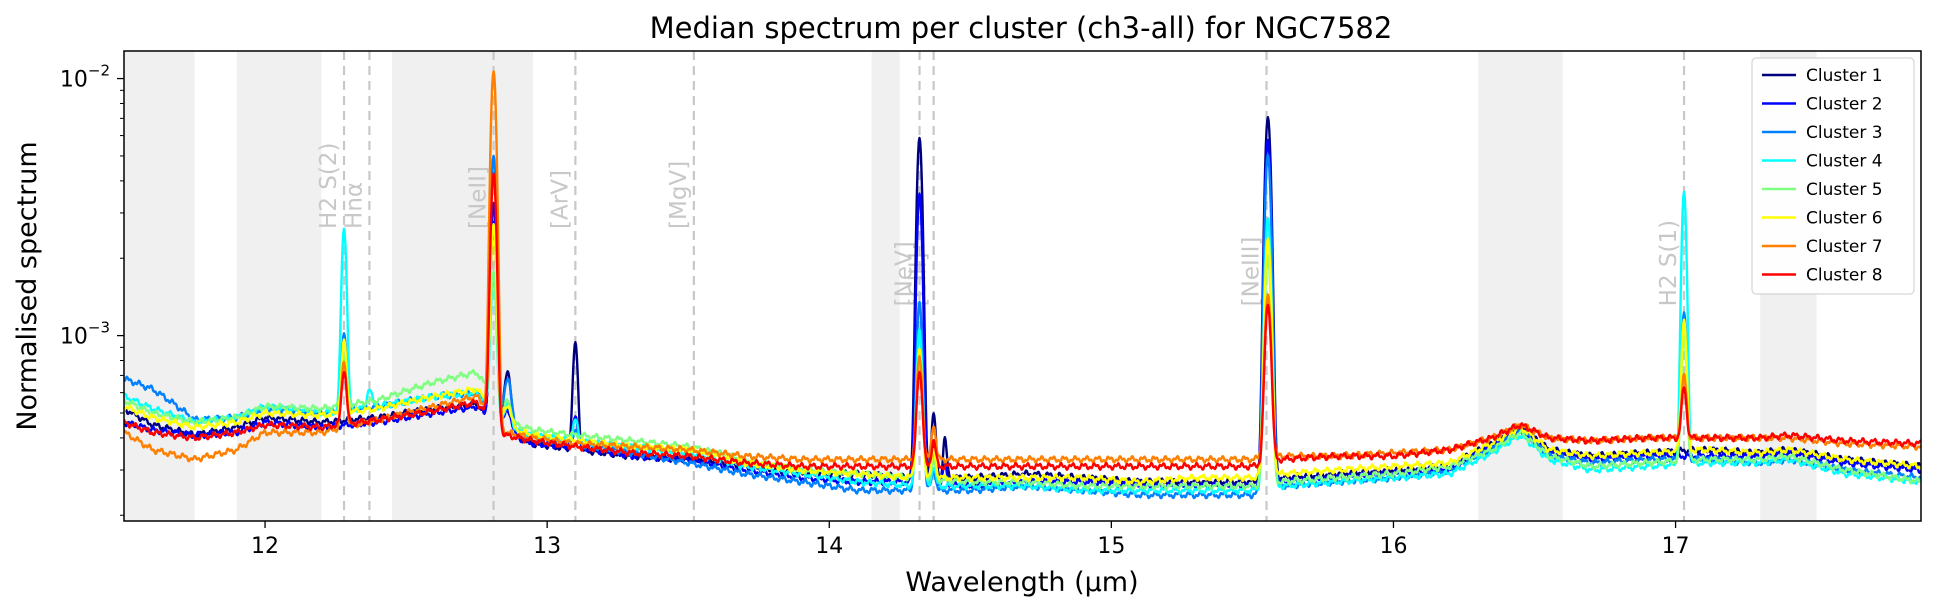  Describe the element at coordinates (1844, 190) in the screenshot. I see `legend-label: Cluster 5` at that location.